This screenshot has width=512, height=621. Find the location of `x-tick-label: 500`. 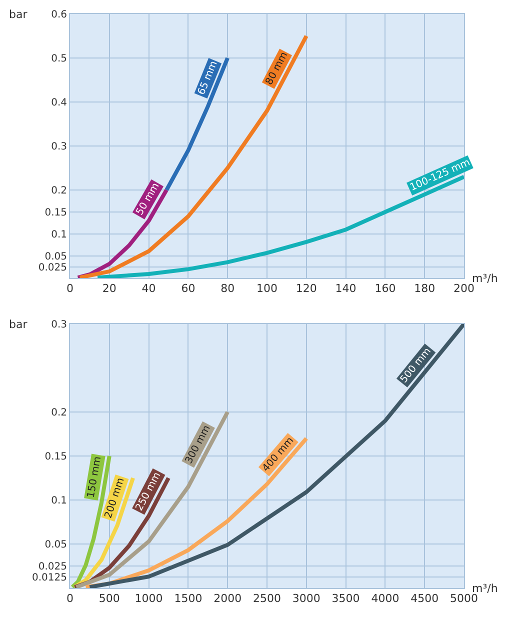

x-tick-label: 500 is located at coordinates (109, 599).